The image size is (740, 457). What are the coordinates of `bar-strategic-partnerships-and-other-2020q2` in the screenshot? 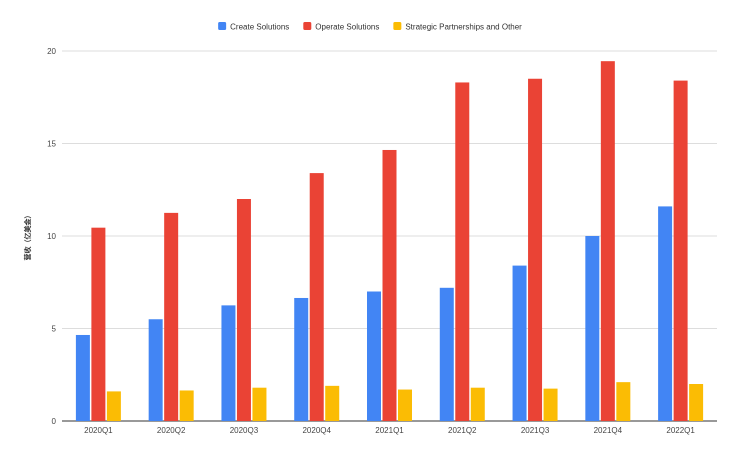 It's located at (186, 405).